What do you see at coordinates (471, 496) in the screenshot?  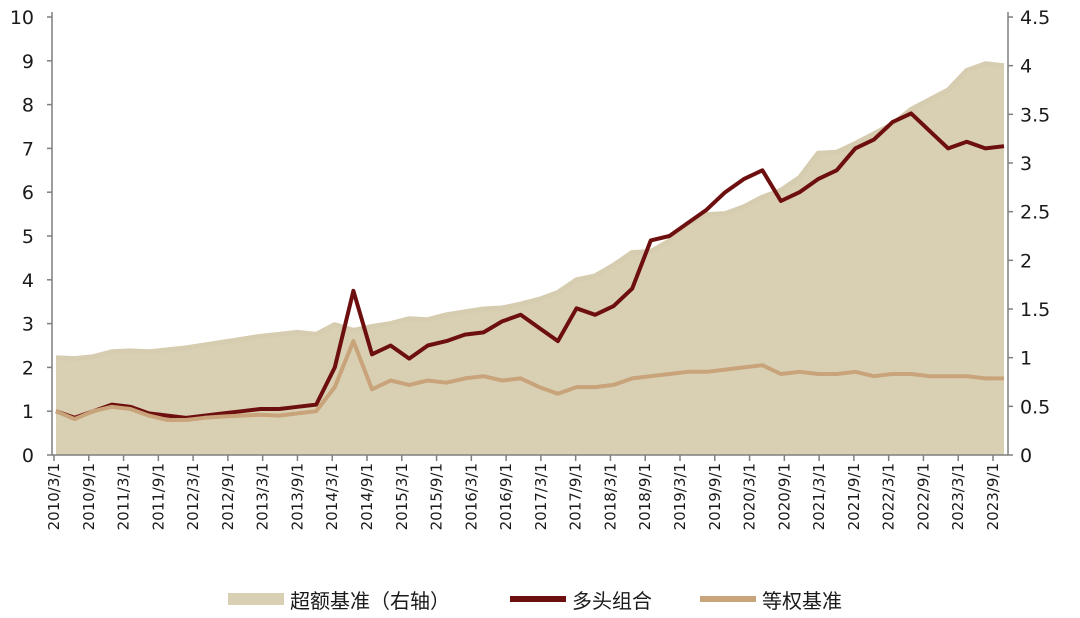 I see `x-tick-label: 2016/3/1` at bounding box center [471, 496].